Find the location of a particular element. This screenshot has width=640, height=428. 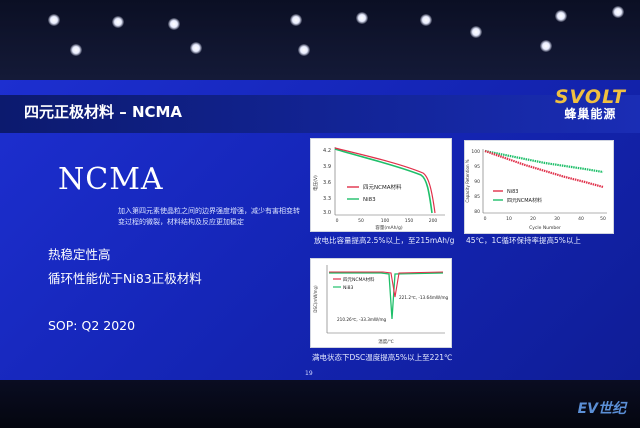

logo-main-text: SVOLT is located at coordinates (590, 97).